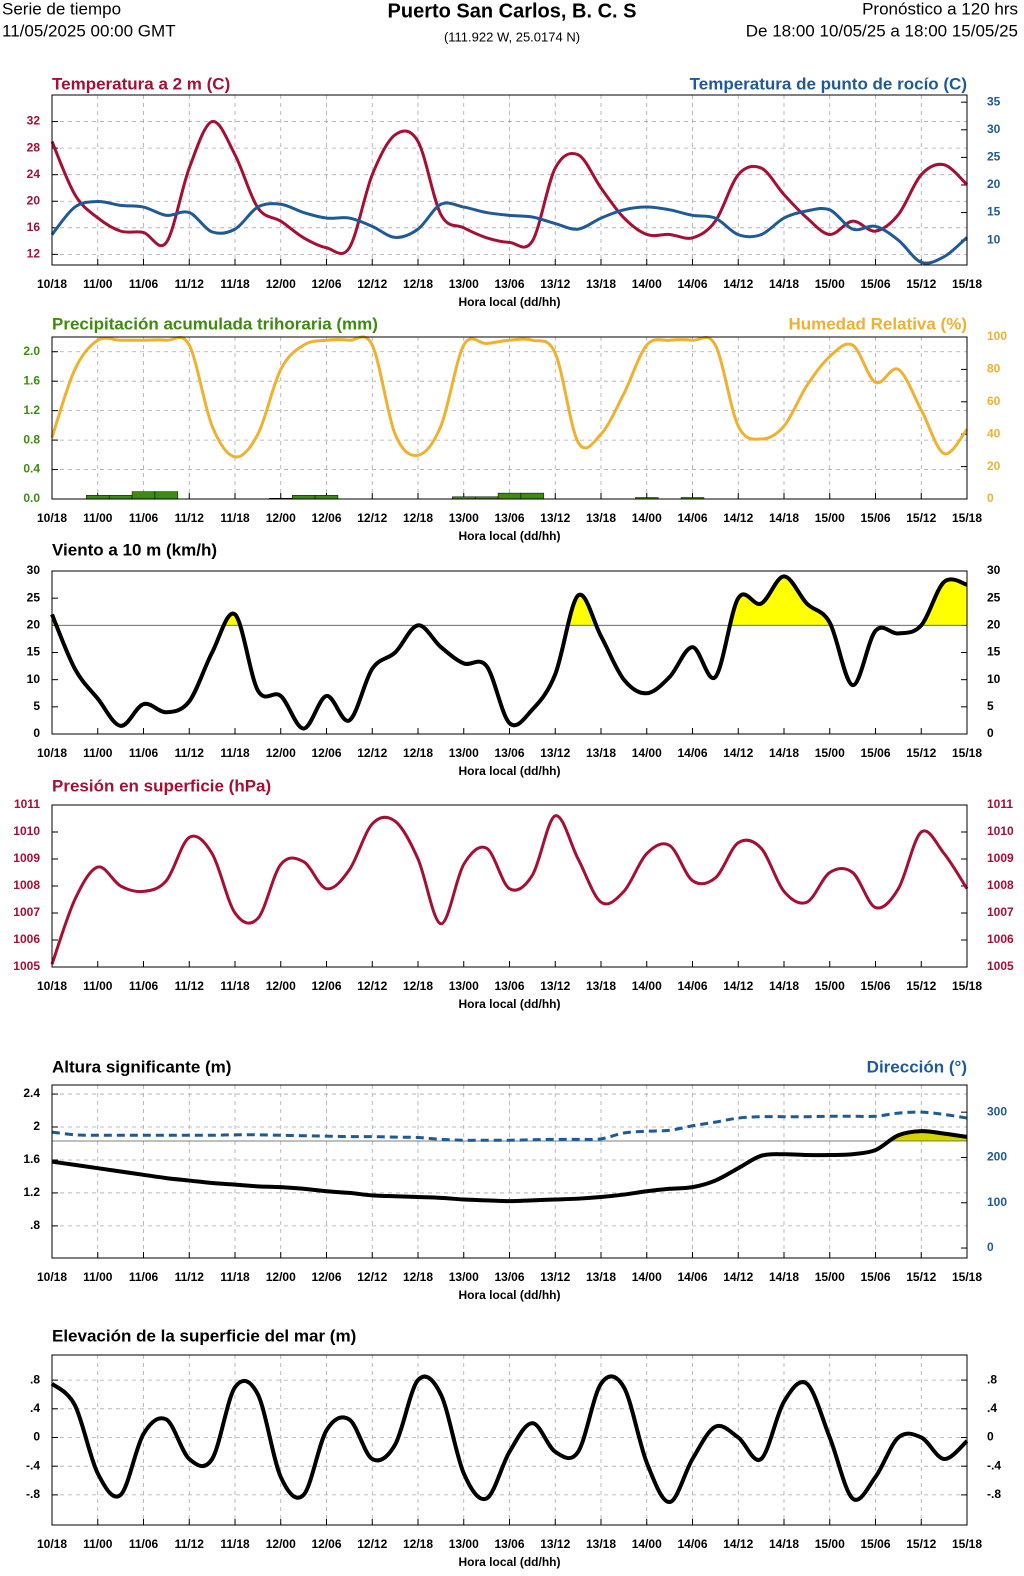 The height and width of the screenshot is (1576, 1024). I want to click on y-tick-label-right: 1010, so click(1000, 831).